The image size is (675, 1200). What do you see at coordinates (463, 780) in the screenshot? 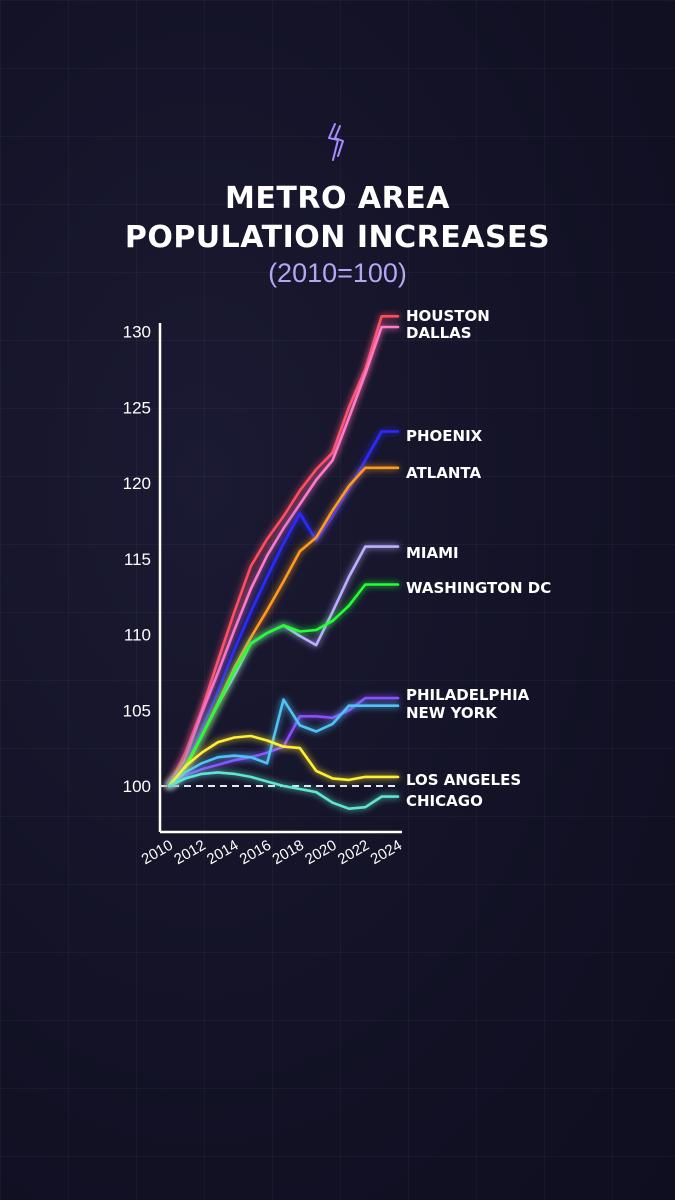
I see `series-label-los-angeles: LOS ANGELES` at bounding box center [463, 780].